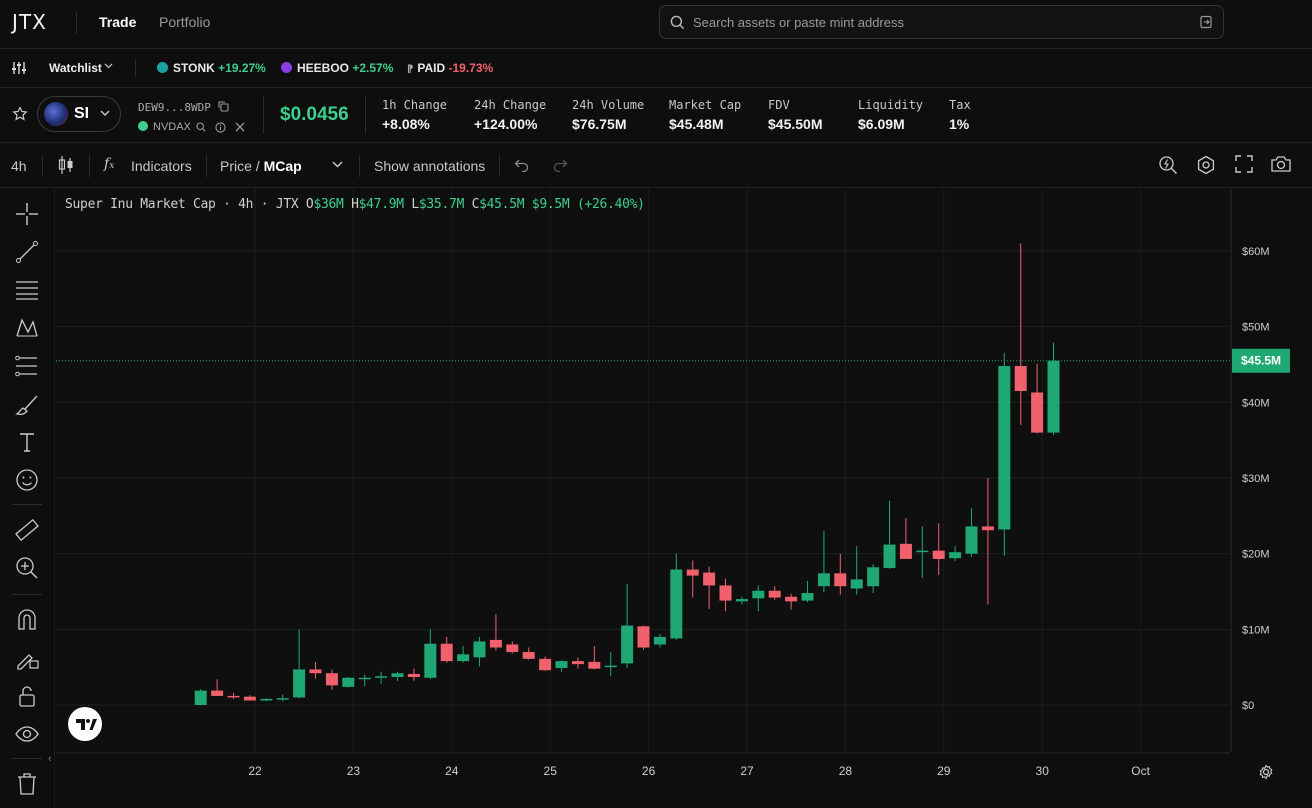 The image size is (1312, 808). Describe the element at coordinates (1248, 706) in the screenshot. I see `y-tick-label: $0` at that location.